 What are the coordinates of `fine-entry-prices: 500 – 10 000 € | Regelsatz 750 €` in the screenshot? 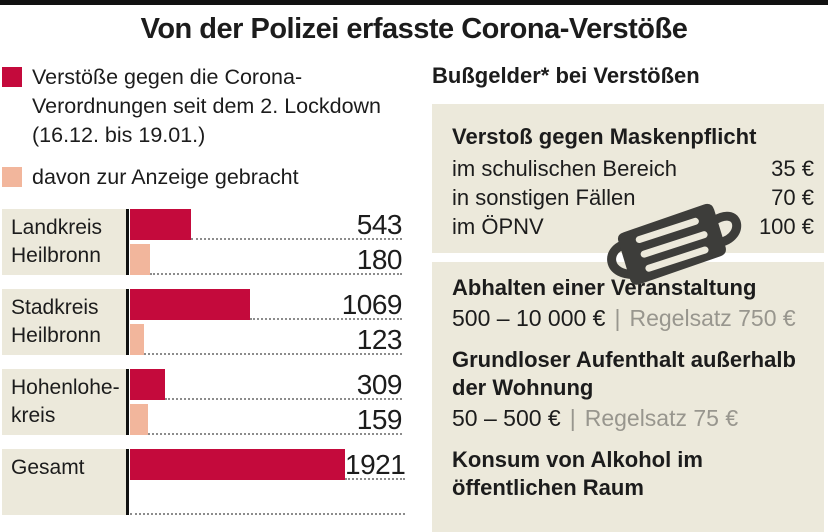 It's located at (633, 318).